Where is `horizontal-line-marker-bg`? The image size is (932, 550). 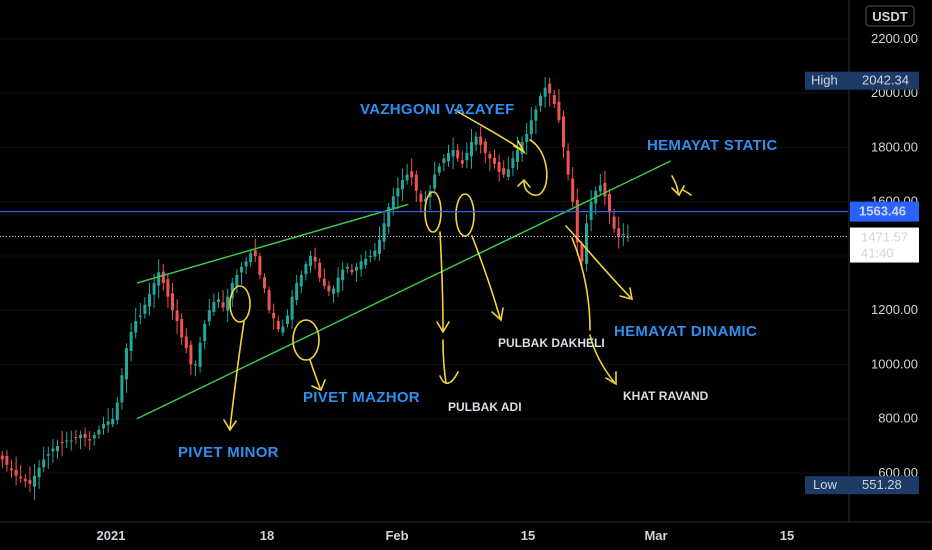
horizontal-line-marker-bg is located at coordinates (884, 211).